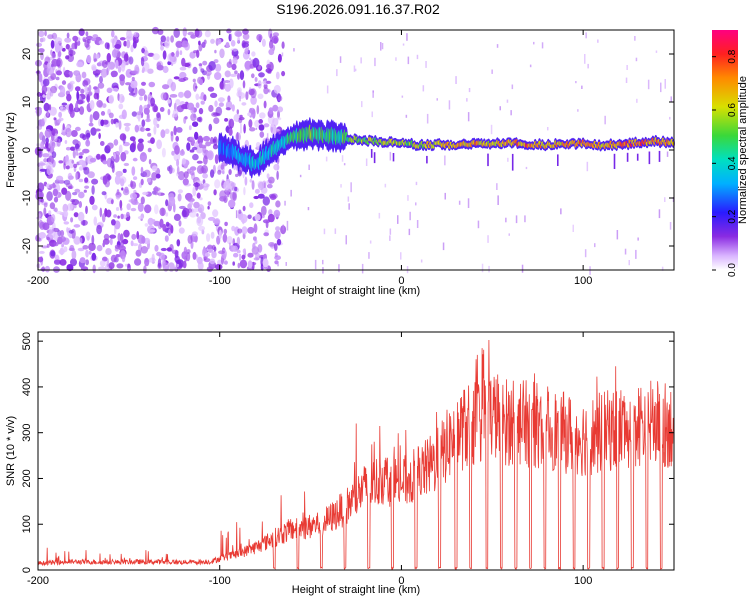 The height and width of the screenshot is (600, 750). I want to click on snr-ytick-label: 200, so click(27, 478).